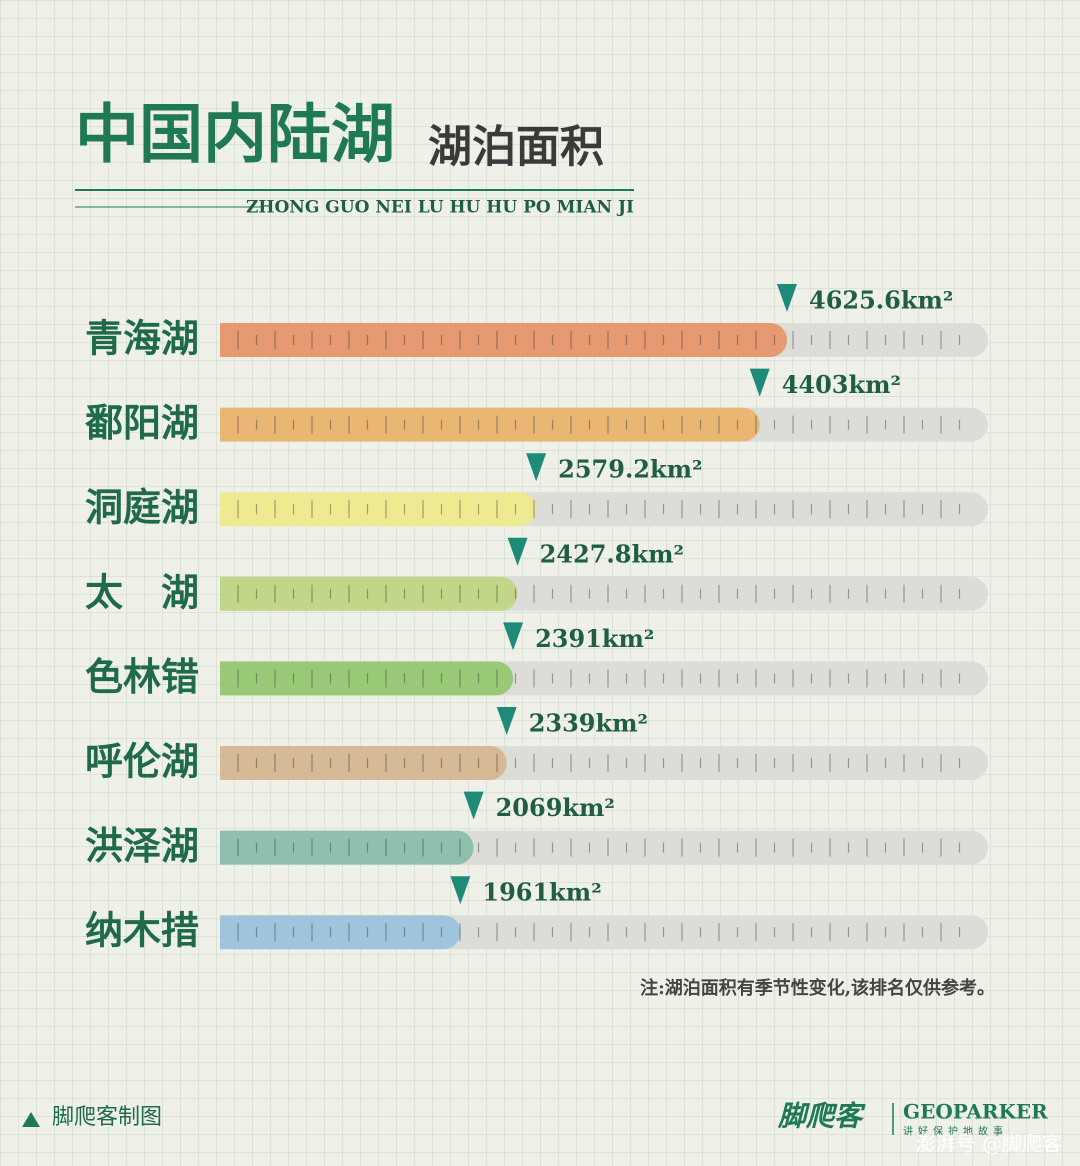  Describe the element at coordinates (594, 638) in the screenshot. I see `value-label: 2391km²` at that location.